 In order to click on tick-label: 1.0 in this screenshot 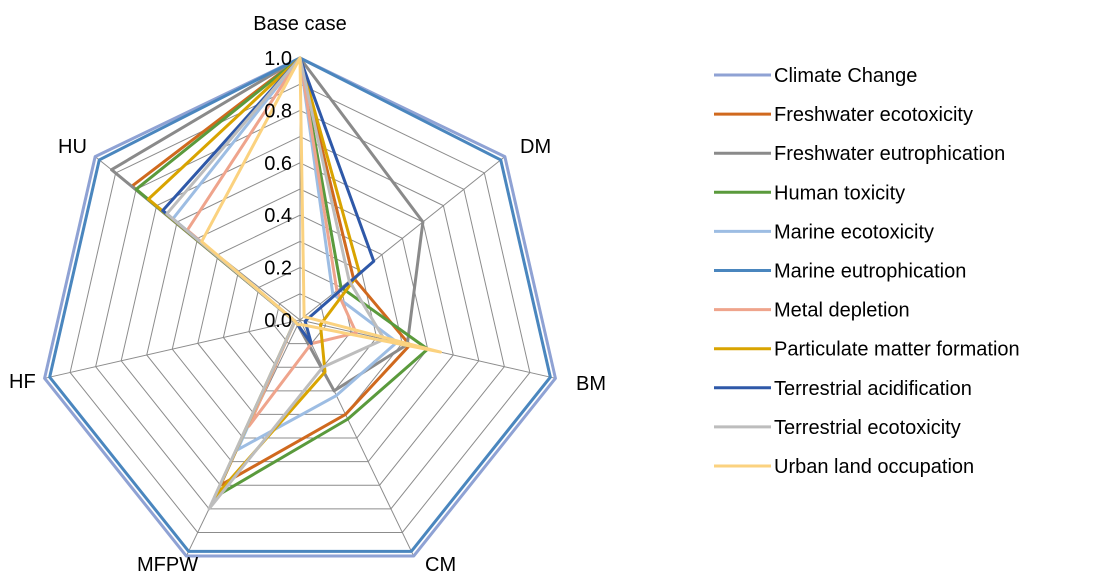, I will do `click(278, 59)`.